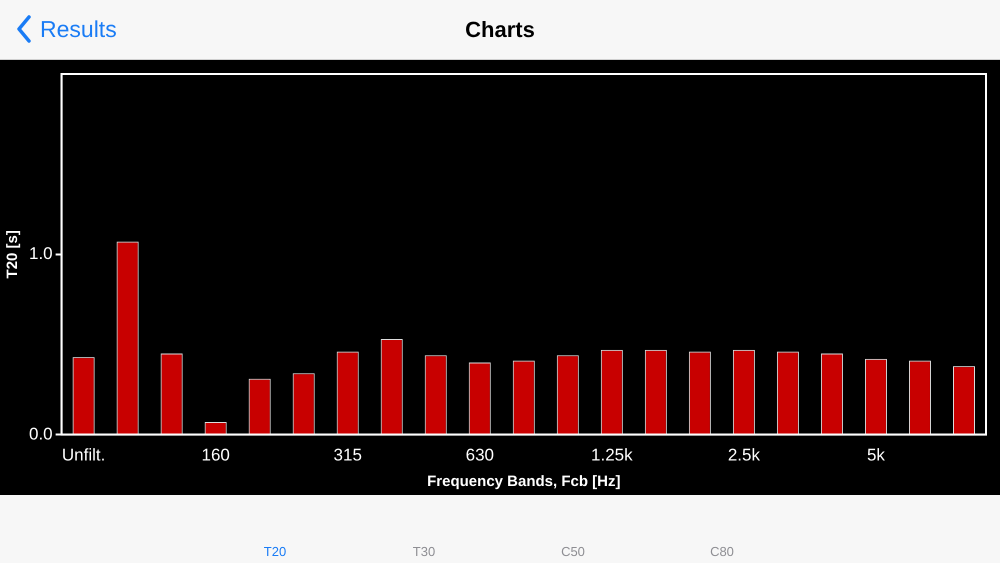  What do you see at coordinates (13, 254) in the screenshot?
I see `y-axis-title: T20 [s]` at bounding box center [13, 254].